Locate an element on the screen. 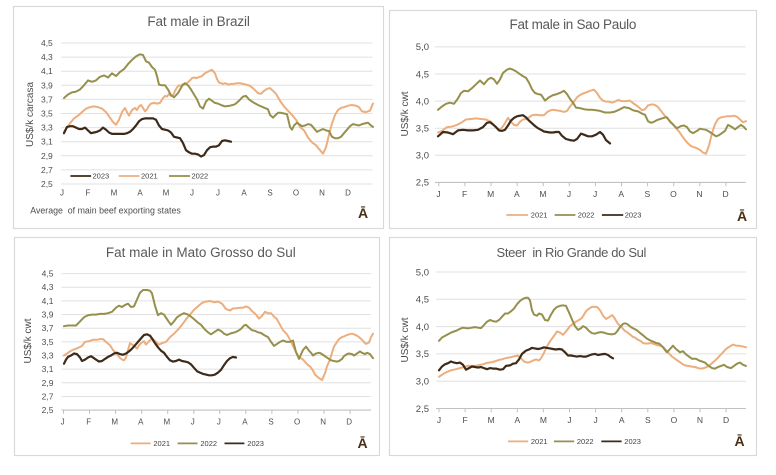 The image size is (776, 475). svg-text: Fat male in Sao Paulo is located at coordinates (573, 24).